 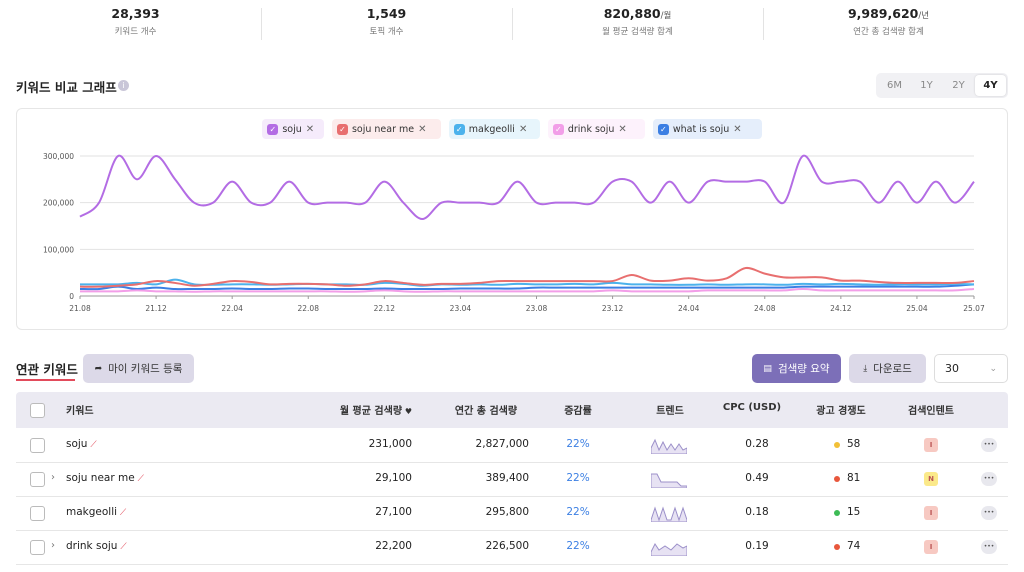 I want to click on y-tick-label: 0, so click(x=71, y=296).